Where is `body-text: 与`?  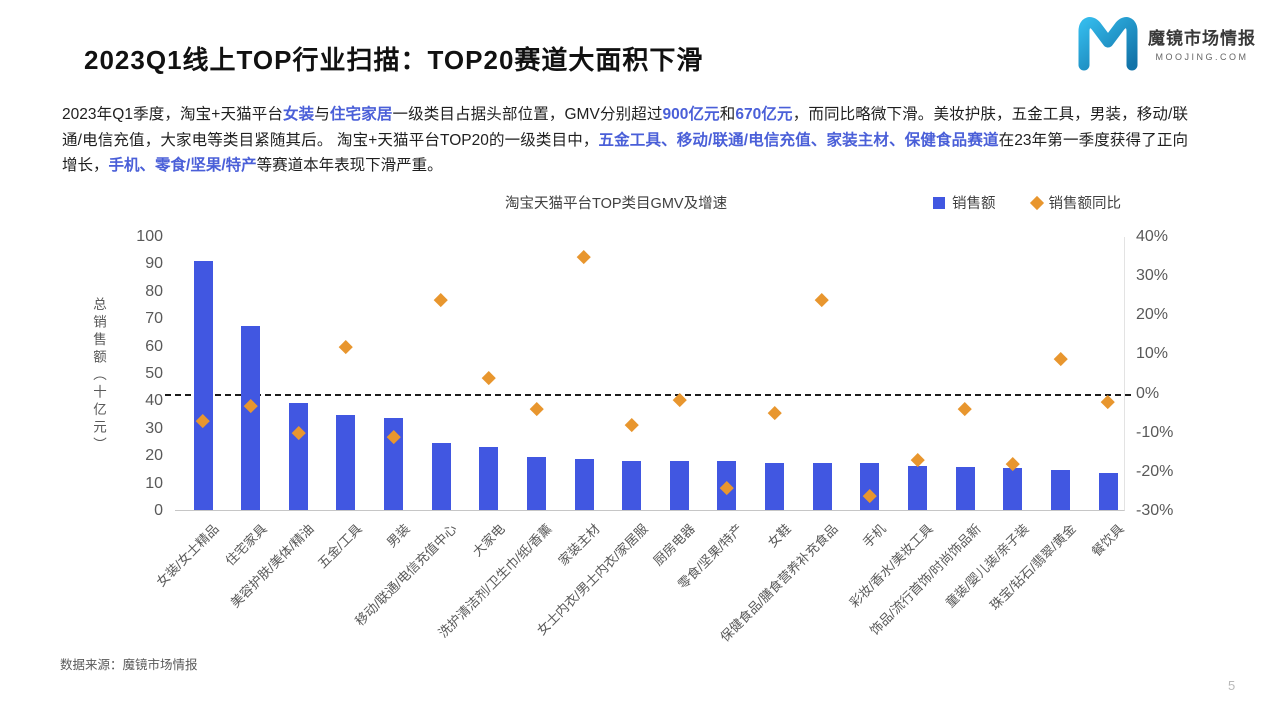
body-text: 与 is located at coordinates (322, 114).